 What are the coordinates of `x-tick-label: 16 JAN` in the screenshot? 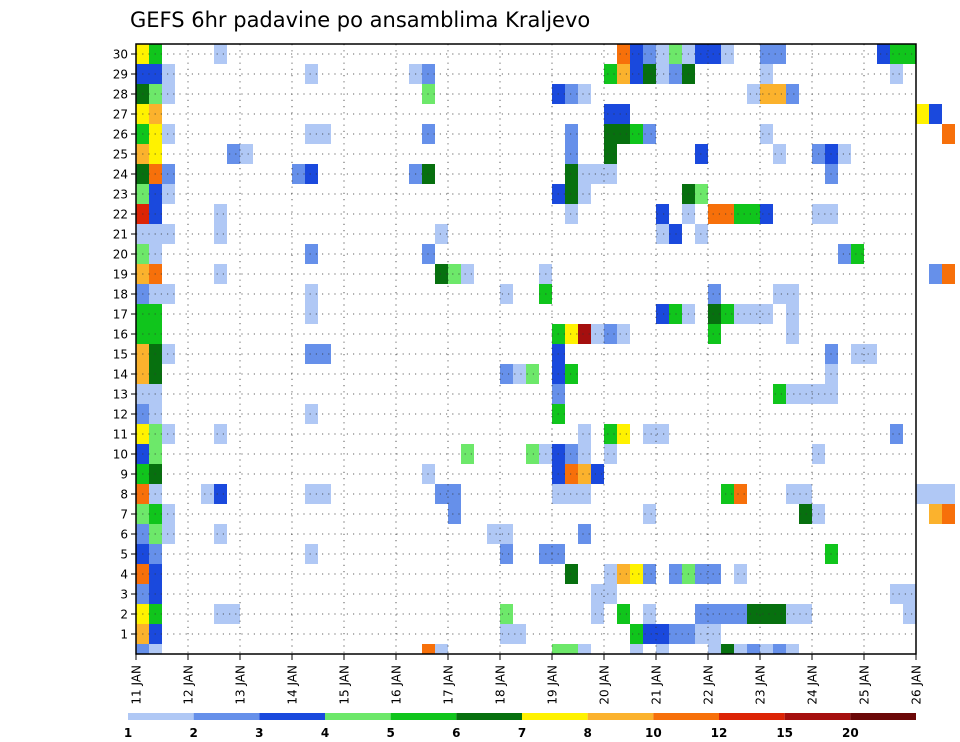 It's located at (397, 685).